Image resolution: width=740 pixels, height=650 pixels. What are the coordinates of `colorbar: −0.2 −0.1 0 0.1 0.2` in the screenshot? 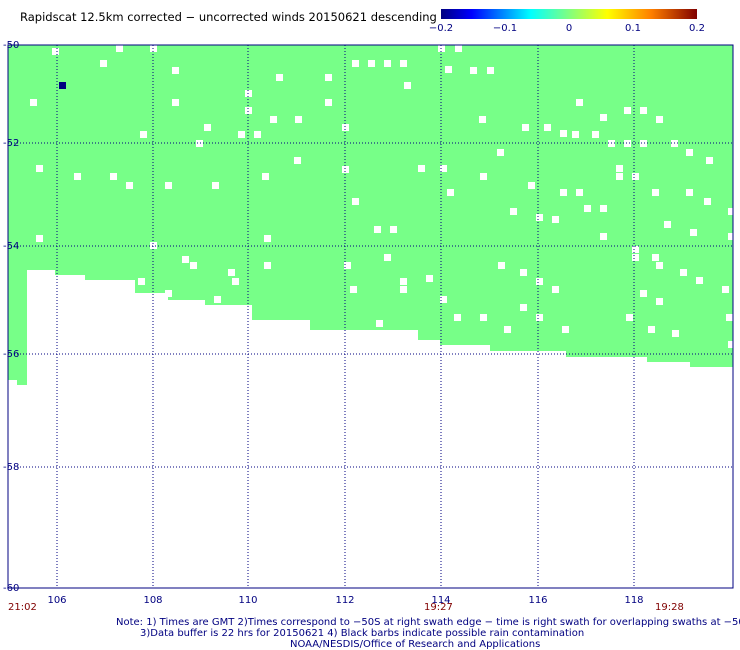 It's located at (567, 21).